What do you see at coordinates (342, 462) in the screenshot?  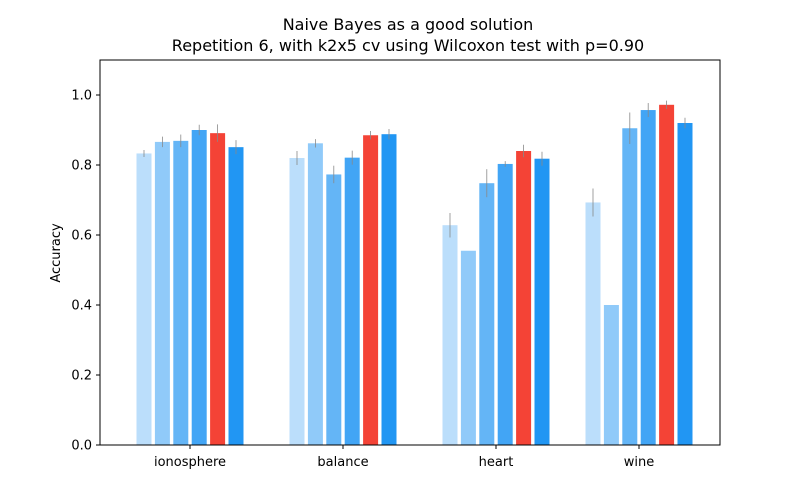 I see `x-tick-label-balance: balance` at bounding box center [342, 462].